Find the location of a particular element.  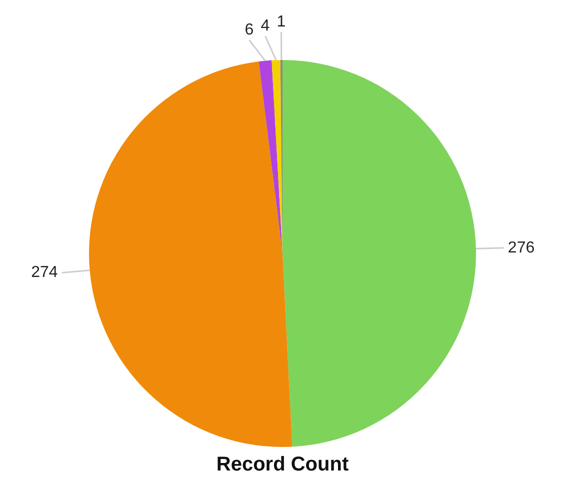

data-label: 1 is located at coordinates (281, 21).